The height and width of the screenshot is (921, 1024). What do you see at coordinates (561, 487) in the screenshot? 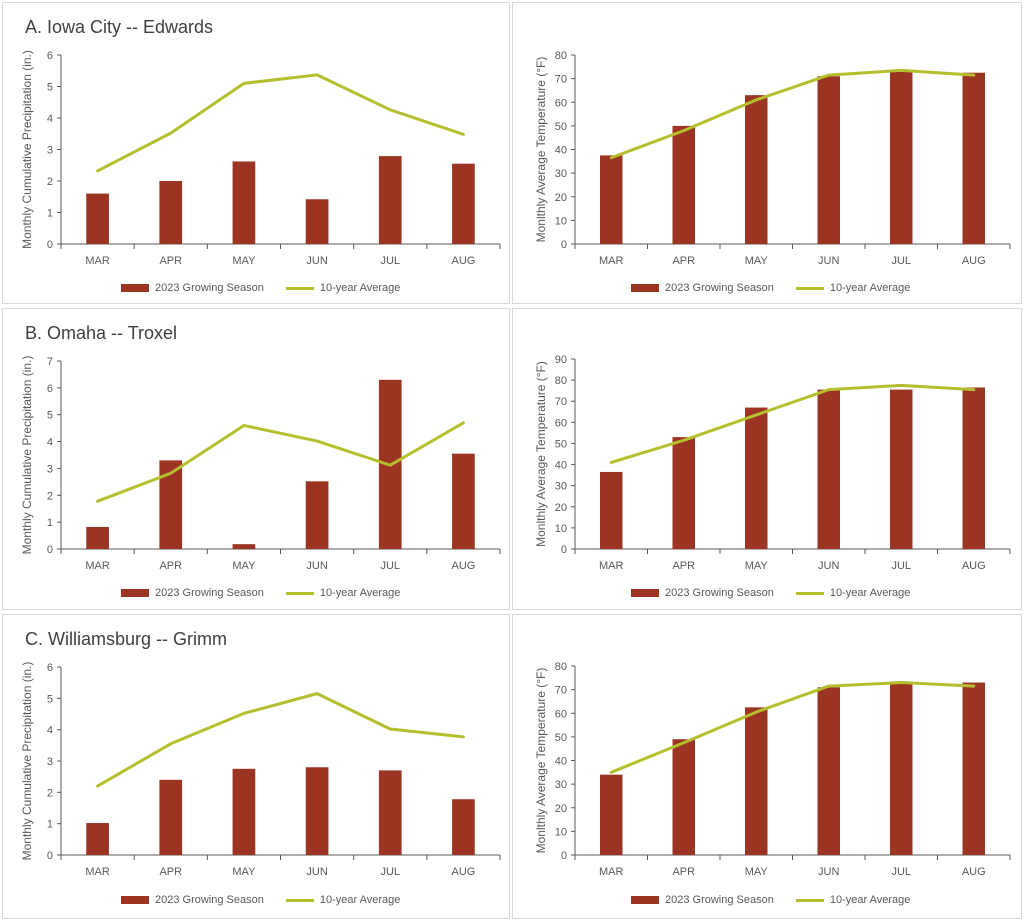
I see `y-tick-label: 30` at bounding box center [561, 487].